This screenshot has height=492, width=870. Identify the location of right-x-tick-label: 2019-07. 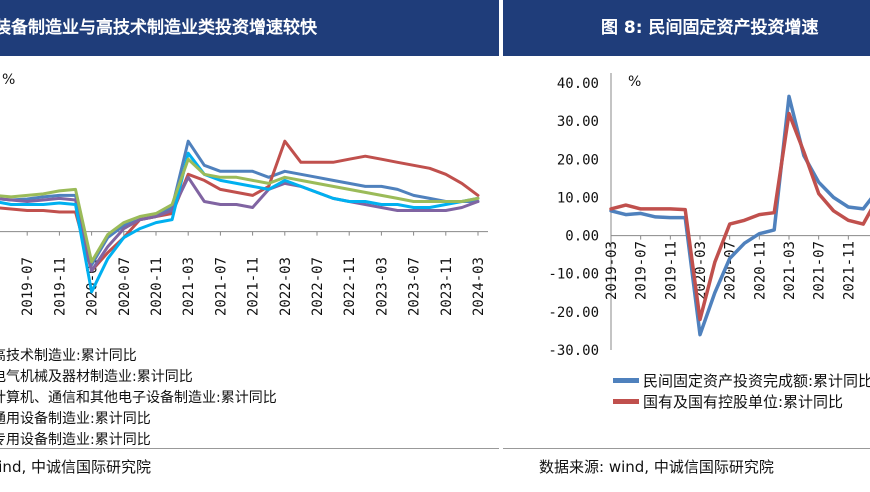
(642, 270).